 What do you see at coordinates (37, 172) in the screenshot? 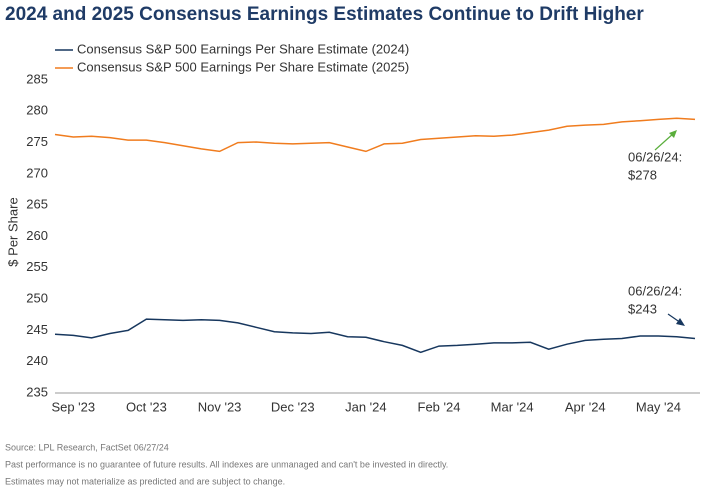
I see `y-tick-label: 270` at bounding box center [37, 172].